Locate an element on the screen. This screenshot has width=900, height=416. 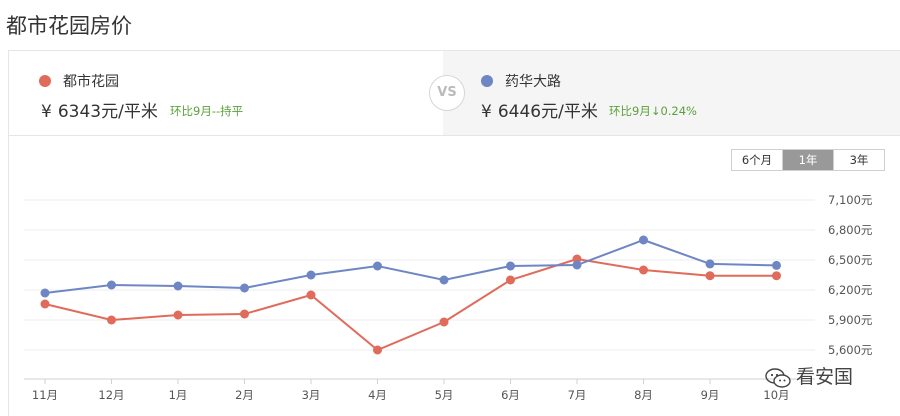
range-tabs: 6个月 1年 3年 is located at coordinates (808, 160).